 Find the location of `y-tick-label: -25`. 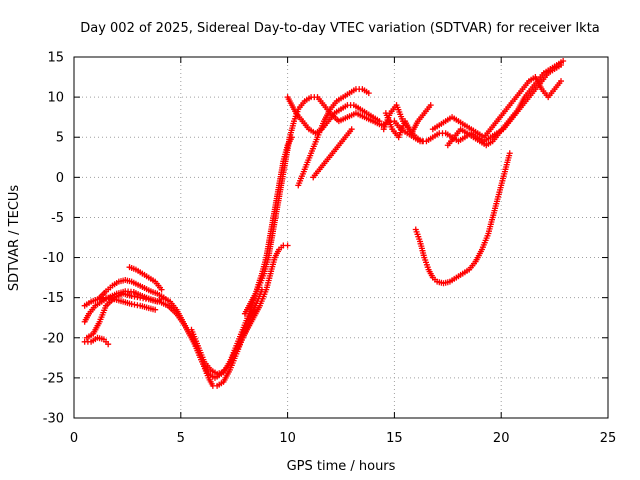

y-tick-label: -25 is located at coordinates (53, 378).